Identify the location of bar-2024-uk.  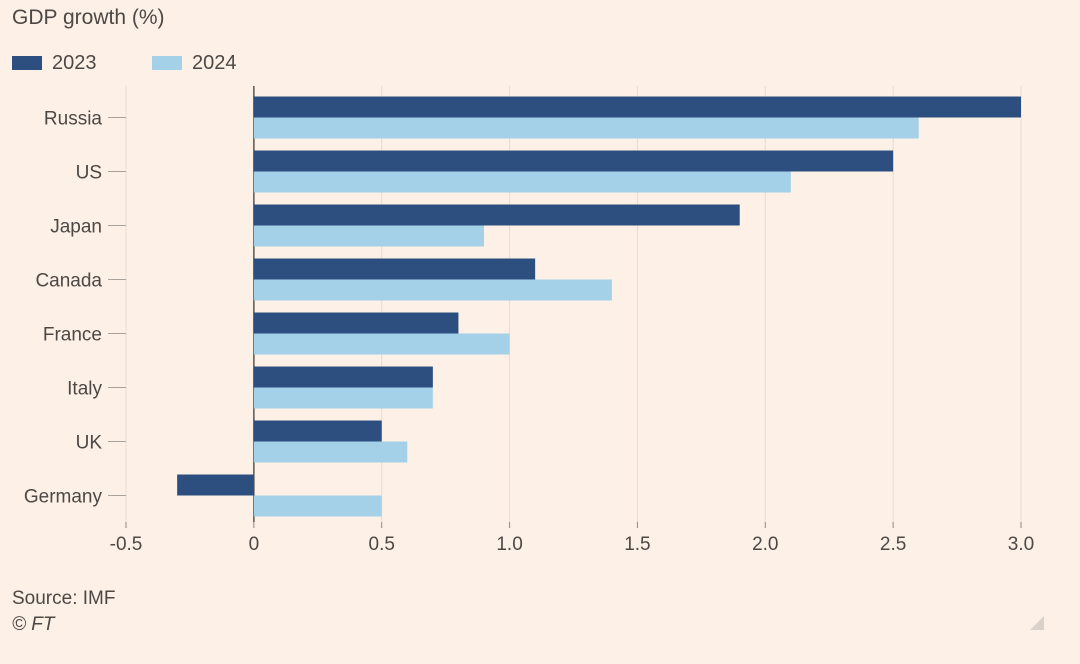
(330, 452).